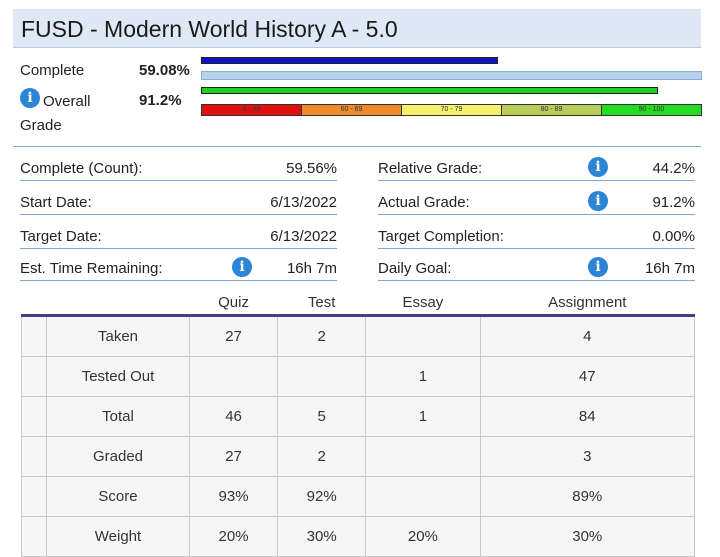  I want to click on complete-progress-track, so click(451, 75).